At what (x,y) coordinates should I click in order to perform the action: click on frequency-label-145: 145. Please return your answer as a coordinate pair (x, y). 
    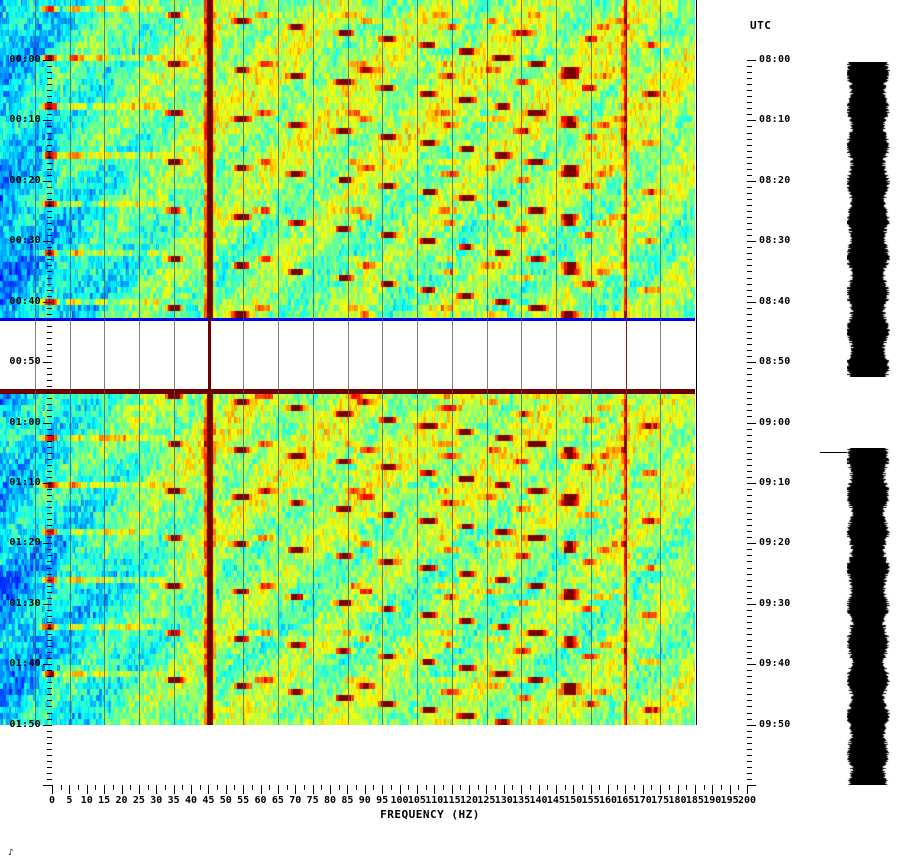
    Looking at the image, I should click on (555, 800).